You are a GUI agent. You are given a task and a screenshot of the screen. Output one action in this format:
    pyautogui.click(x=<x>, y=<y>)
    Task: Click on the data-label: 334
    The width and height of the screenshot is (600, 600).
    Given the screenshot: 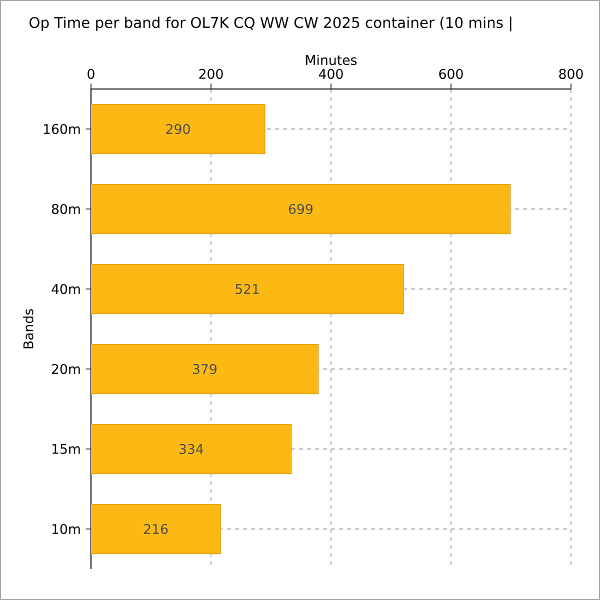 What is the action you would take?
    pyautogui.click(x=192, y=449)
    